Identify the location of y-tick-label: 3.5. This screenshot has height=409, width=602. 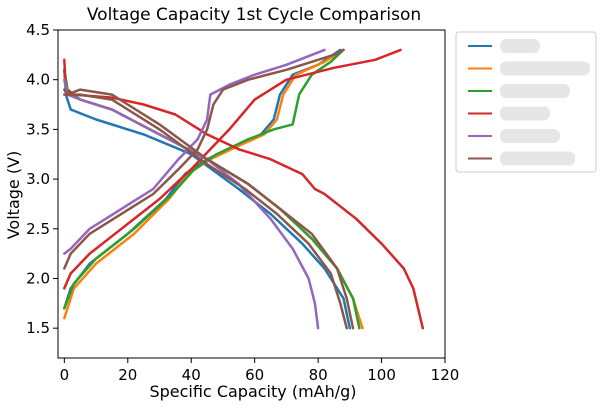
(38, 129).